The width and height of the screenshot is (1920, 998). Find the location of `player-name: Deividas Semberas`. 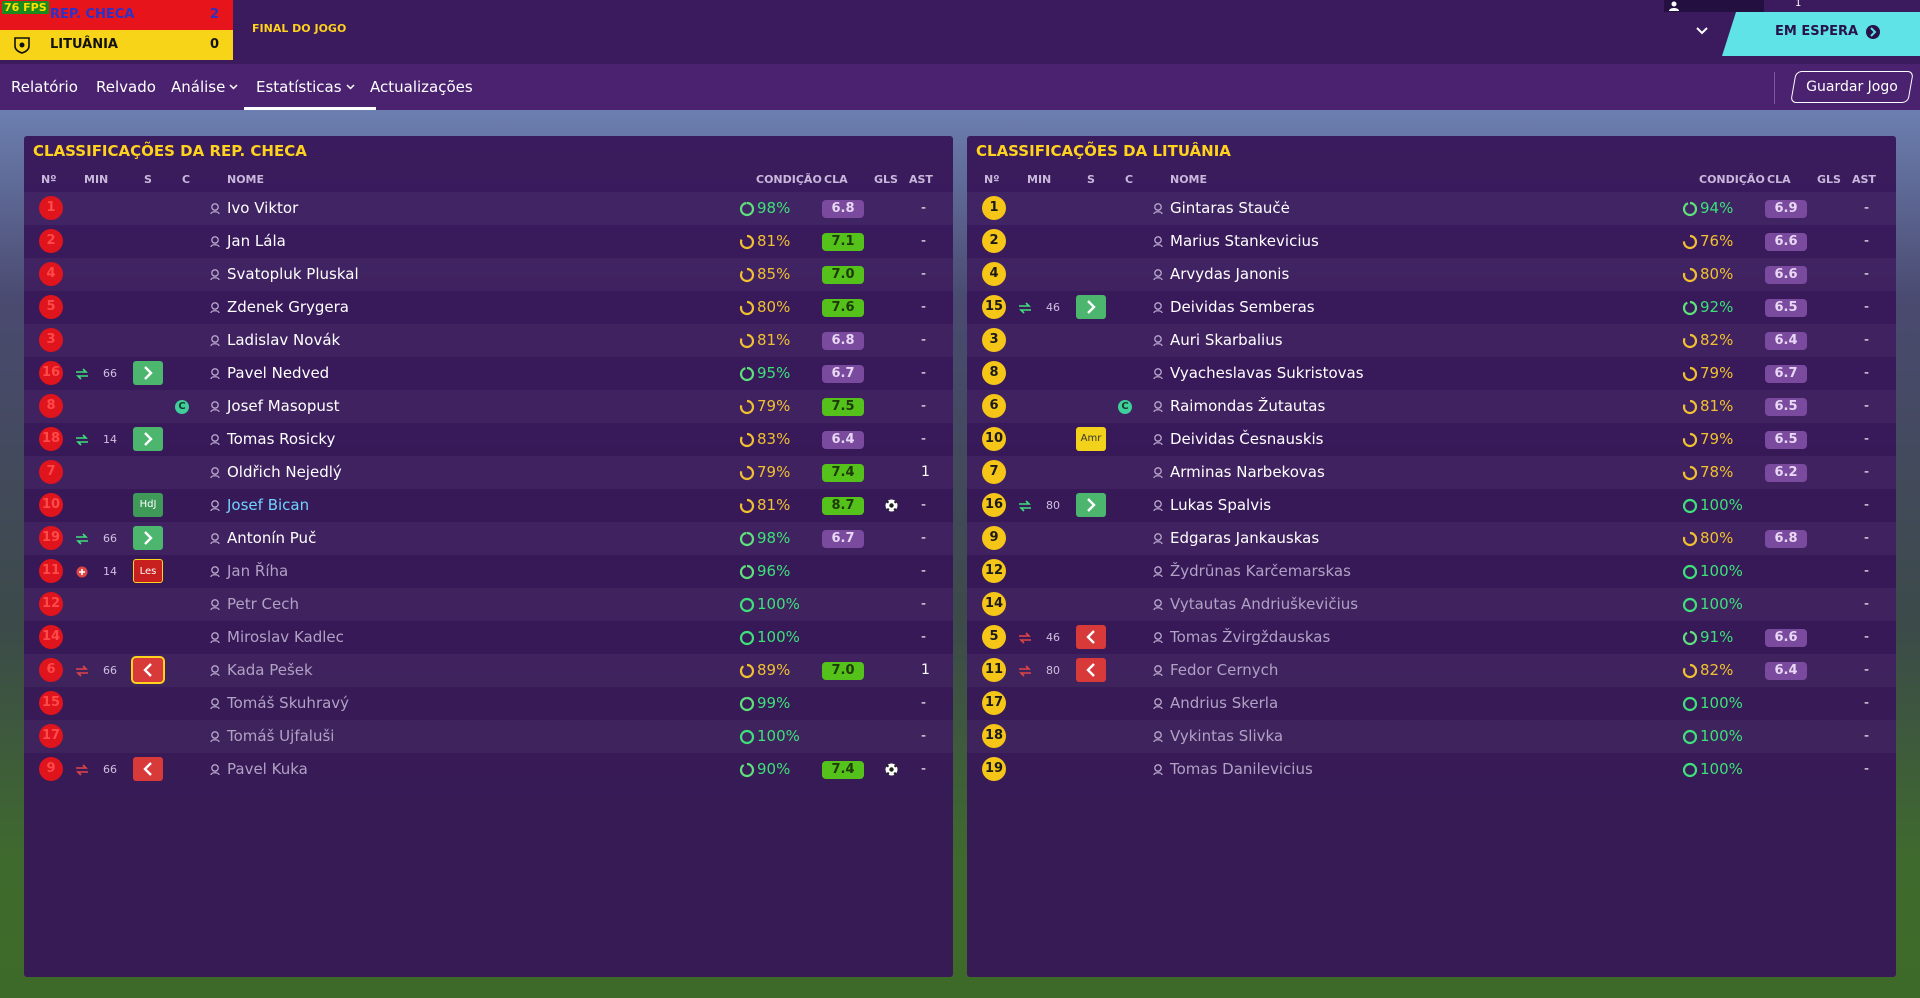

player-name: Deividas Semberas is located at coordinates (1242, 307).